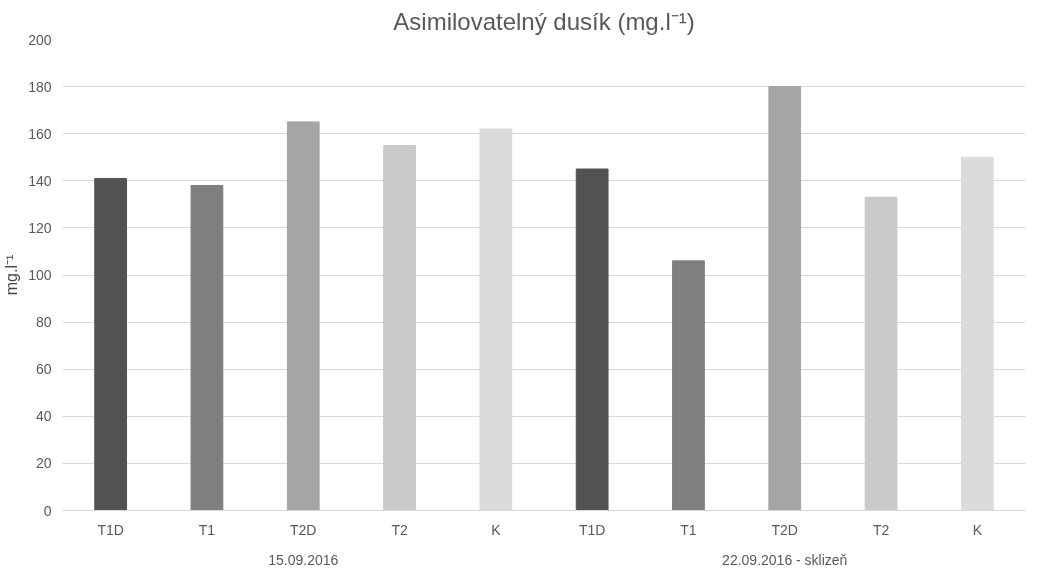 This screenshot has width=1042, height=581. Describe the element at coordinates (544, 21) in the screenshot. I see `chart-title: Asimilovatelný dusík (mg.l⁻¹)` at that location.